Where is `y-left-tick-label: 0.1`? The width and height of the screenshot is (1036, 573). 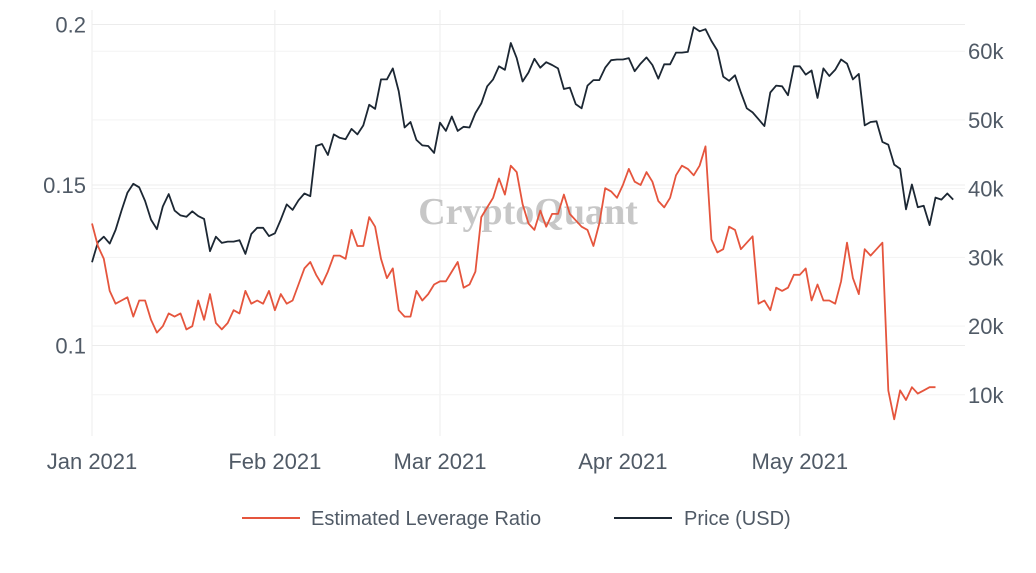
y-left-tick-label: 0.1 is located at coordinates (70, 345).